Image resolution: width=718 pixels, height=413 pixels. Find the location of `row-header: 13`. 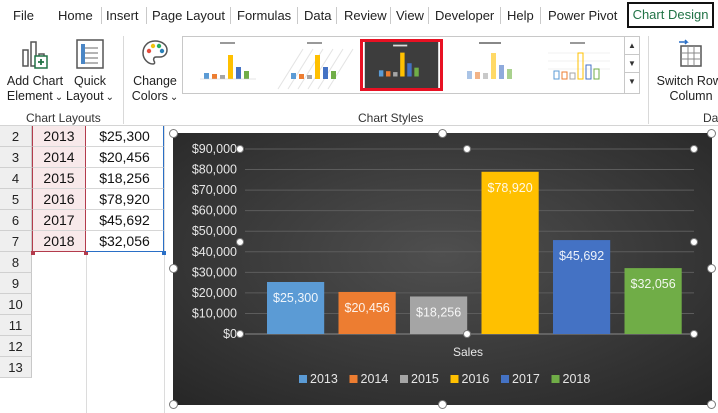

row-header: 13 is located at coordinates (16, 367).